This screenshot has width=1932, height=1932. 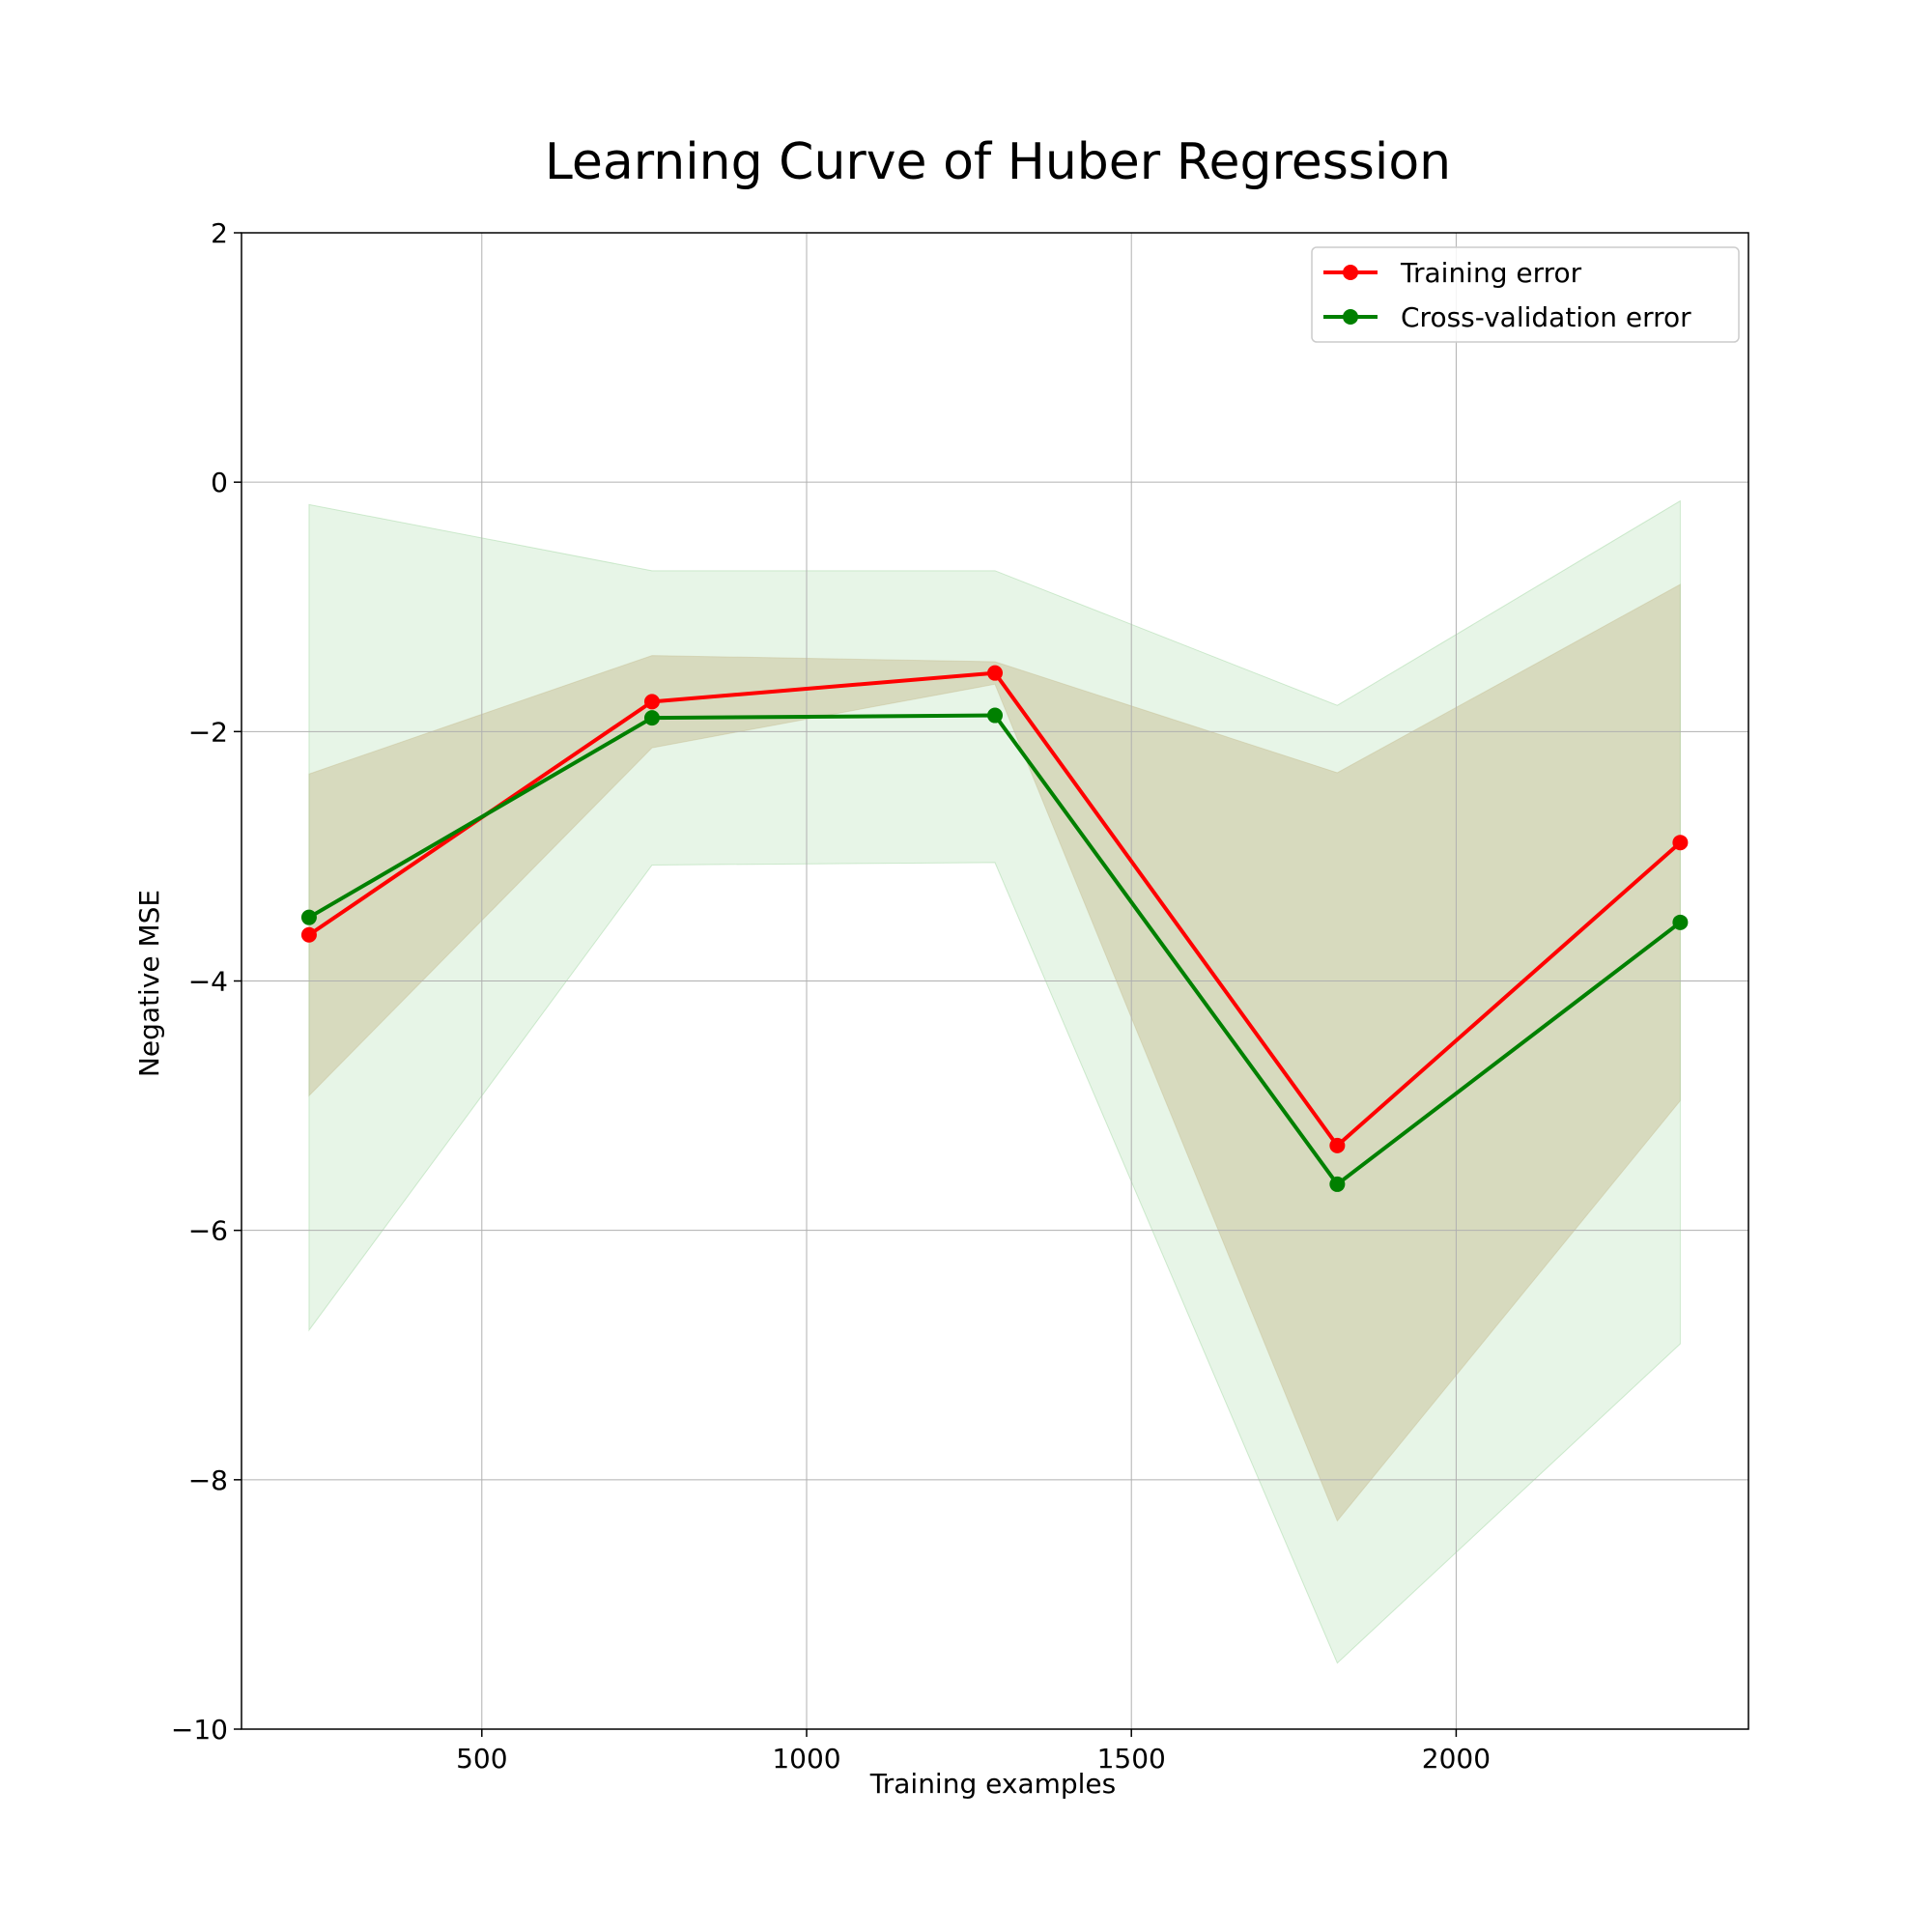 What do you see at coordinates (973, 1752) in the screenshot?
I see `x-axis-ticks: 500 1000 1500 2000` at bounding box center [973, 1752].